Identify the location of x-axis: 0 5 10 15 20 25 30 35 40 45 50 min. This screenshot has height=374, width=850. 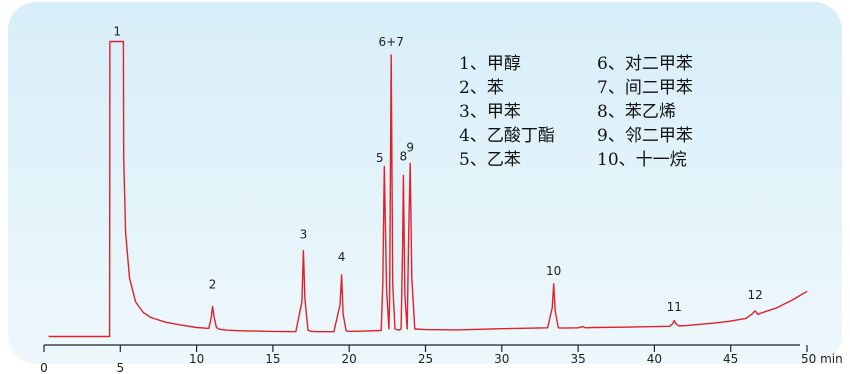
(441, 359).